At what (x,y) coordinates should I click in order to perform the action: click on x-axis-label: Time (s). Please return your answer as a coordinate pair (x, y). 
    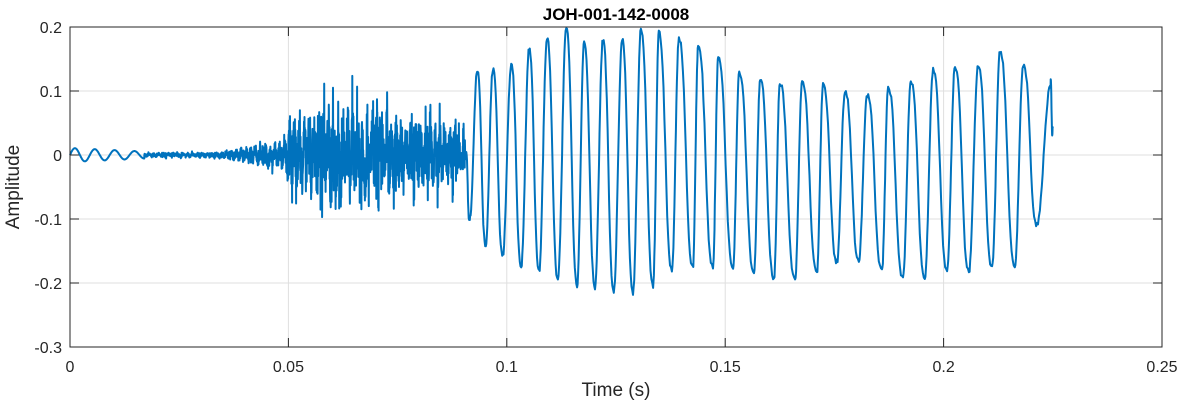
    Looking at the image, I should click on (616, 390).